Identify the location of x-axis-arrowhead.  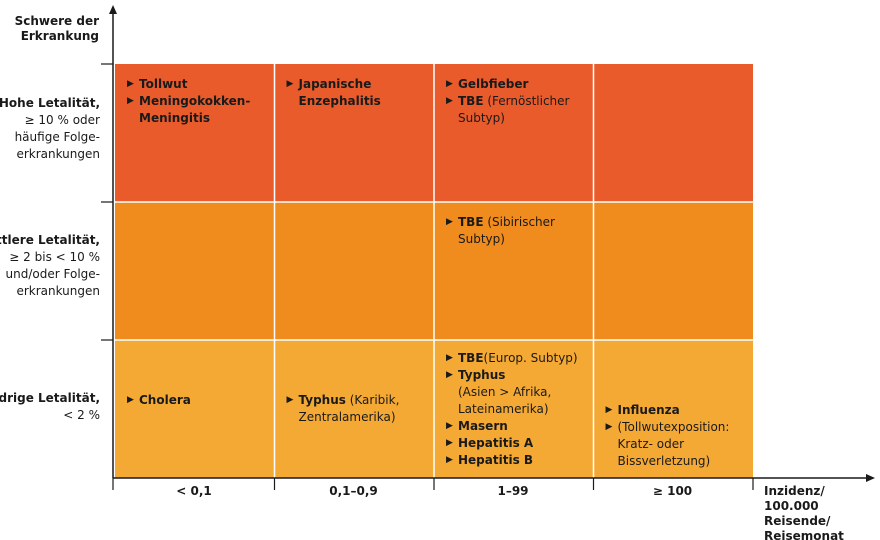
(870, 478).